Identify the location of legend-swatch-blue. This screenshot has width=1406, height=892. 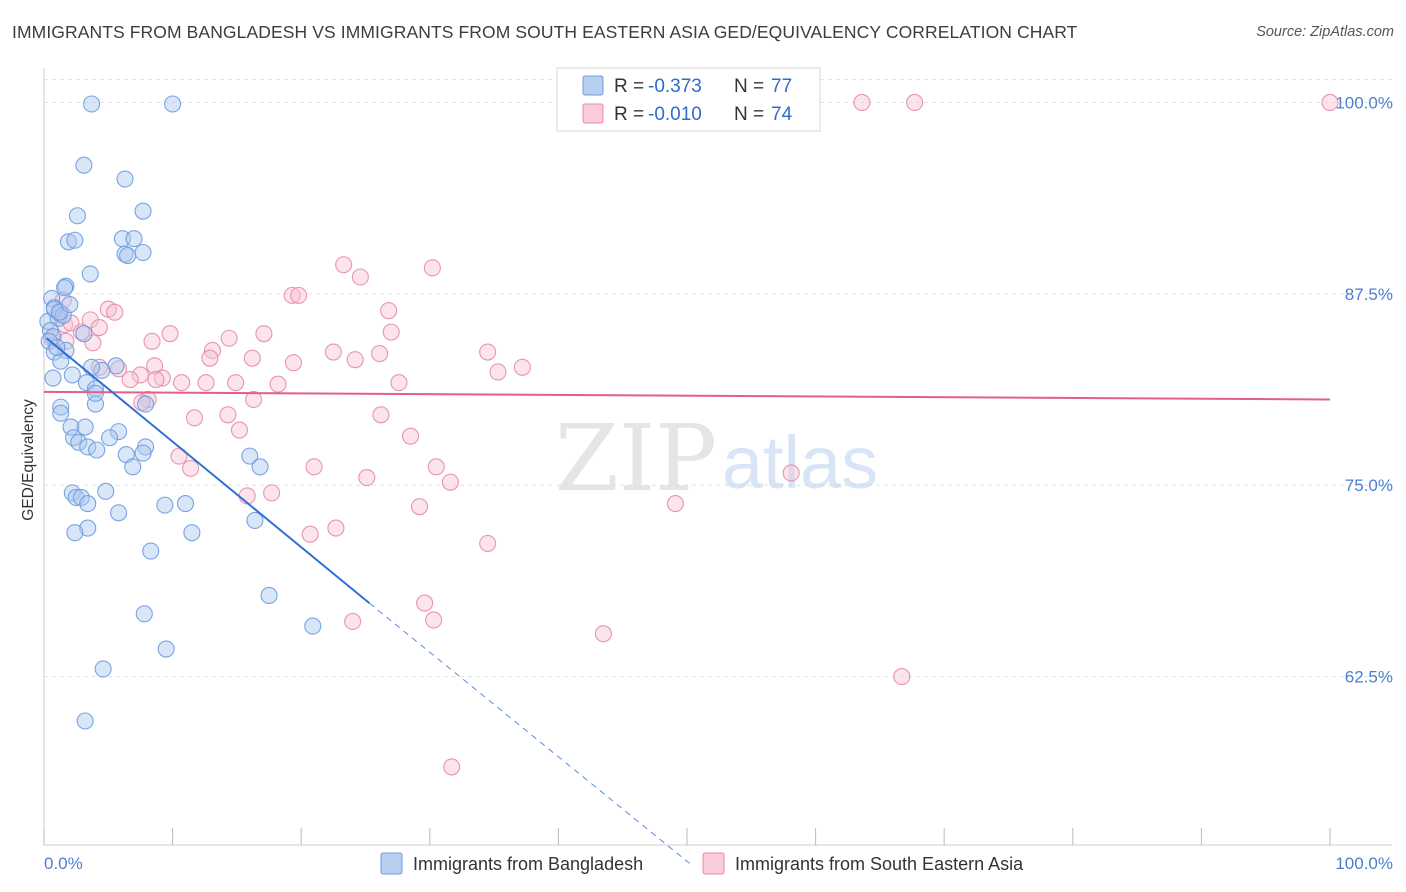
(593, 85).